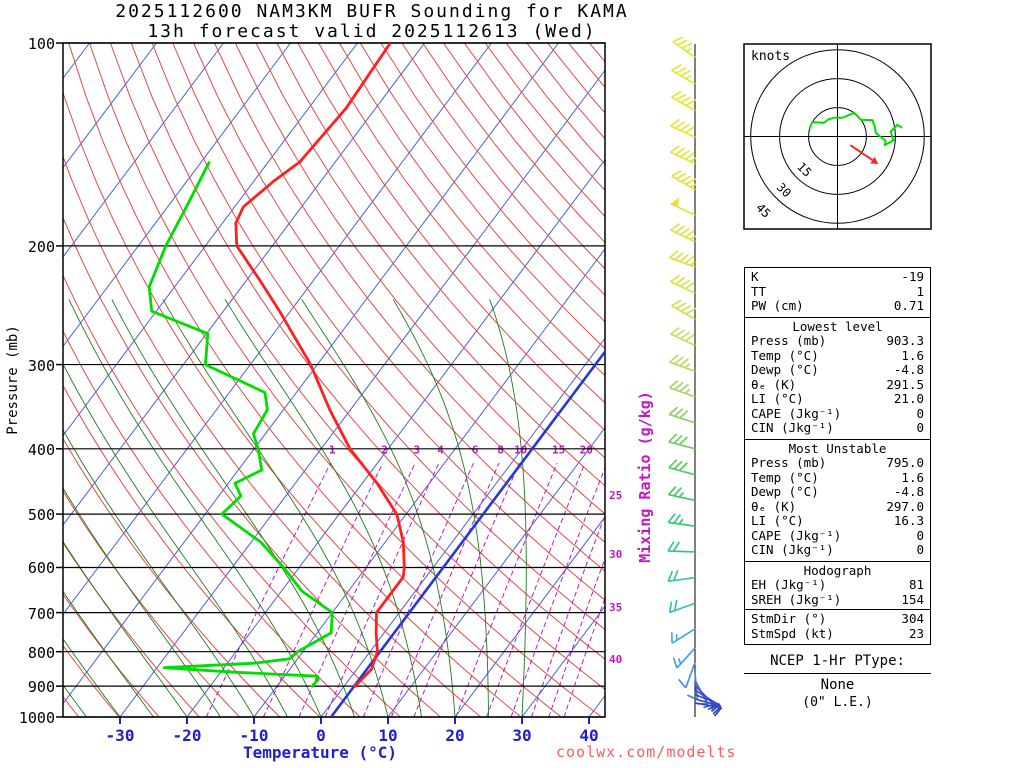 This screenshot has height=768, width=1024. Describe the element at coordinates (789, 340) in the screenshot. I see `stat-label: Press (mb)` at that location.